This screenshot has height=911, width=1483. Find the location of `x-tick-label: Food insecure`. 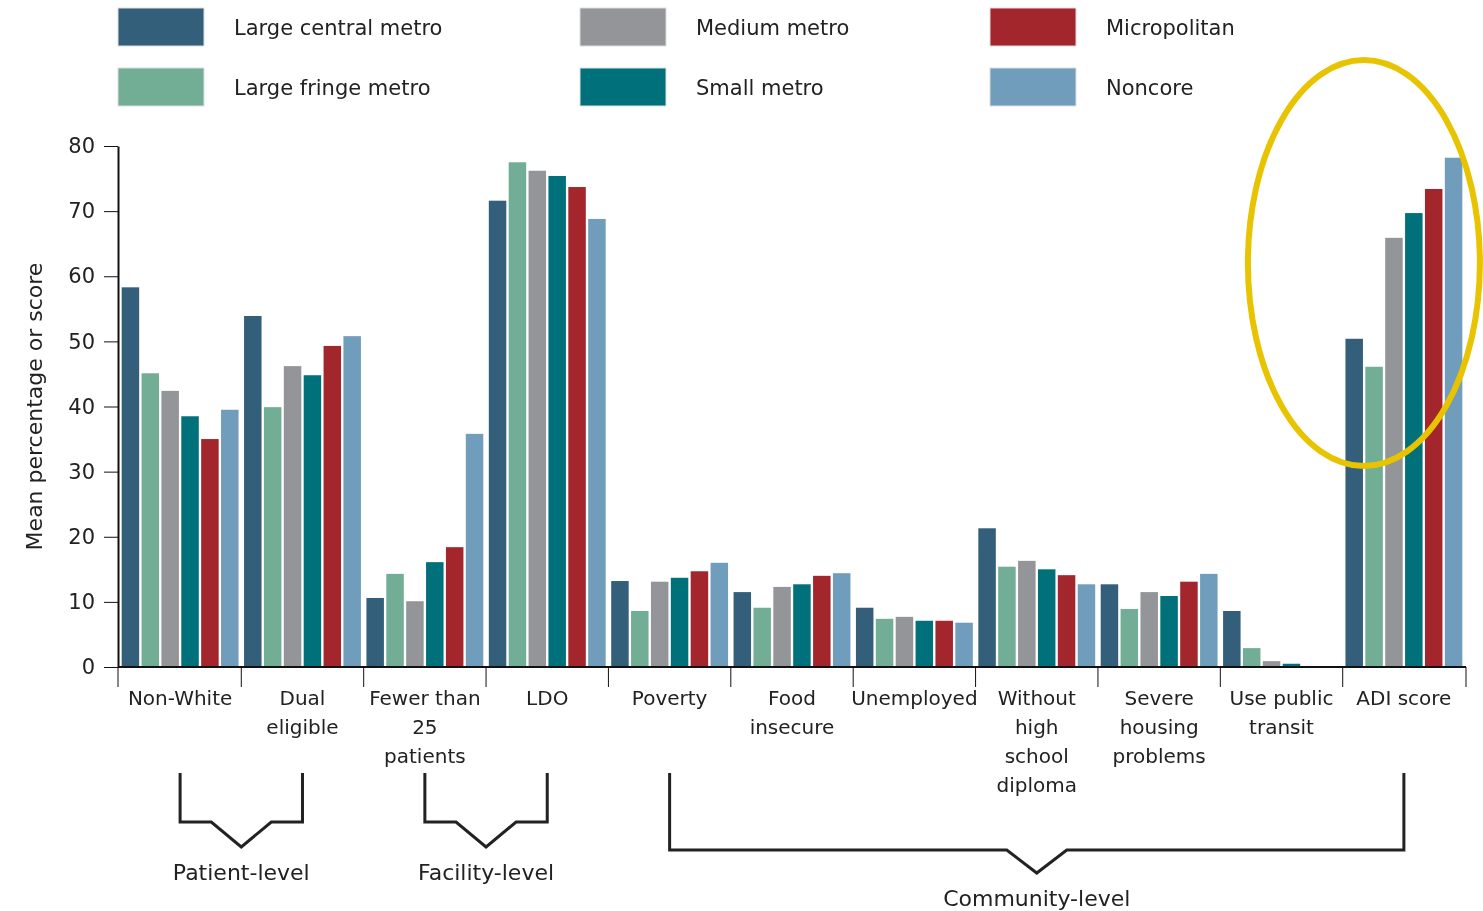

x-tick-label: Food insecure is located at coordinates (792, 712).